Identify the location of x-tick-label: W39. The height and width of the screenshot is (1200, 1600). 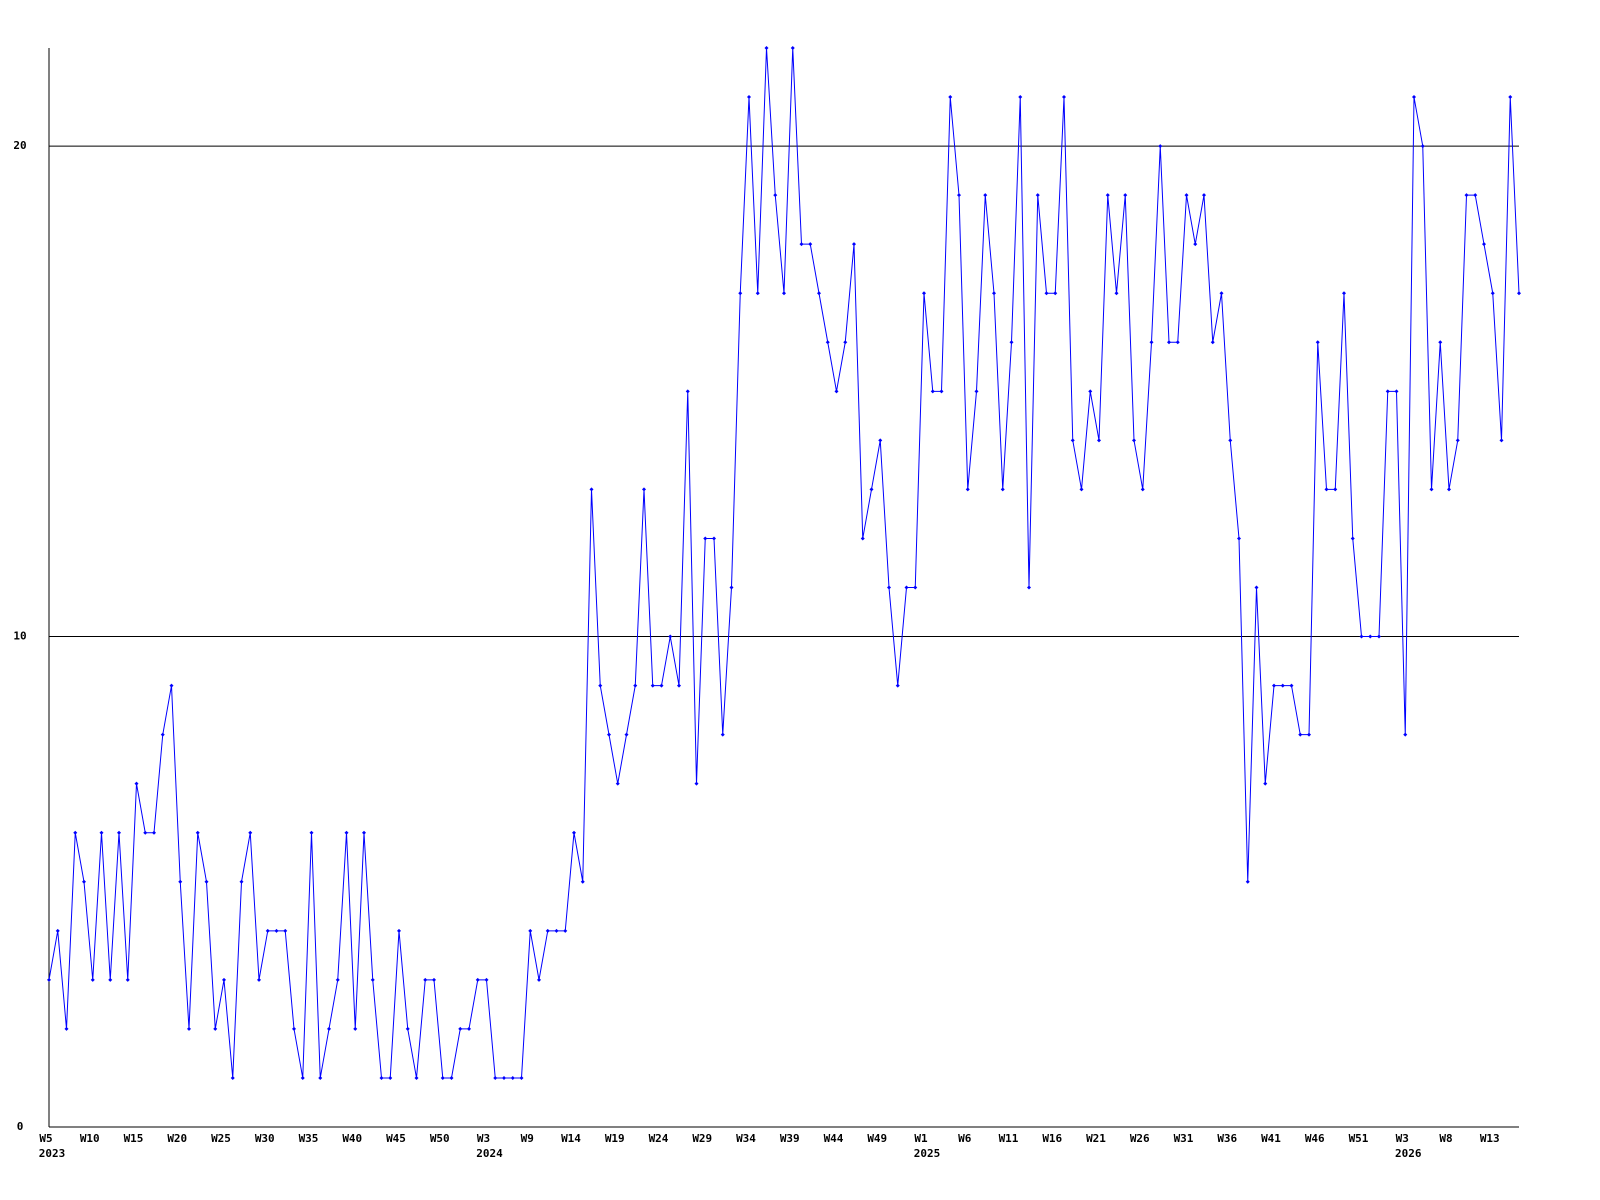
(790, 1138).